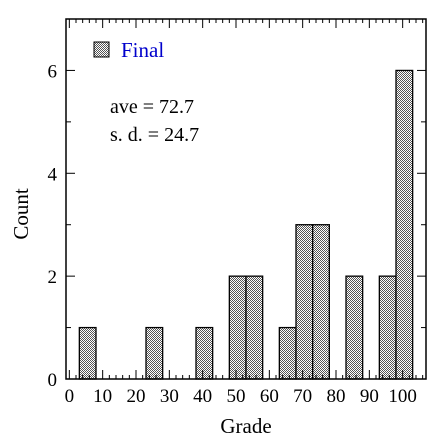  What do you see at coordinates (369, 396) in the screenshot?
I see `x-tick-label: 90` at bounding box center [369, 396].